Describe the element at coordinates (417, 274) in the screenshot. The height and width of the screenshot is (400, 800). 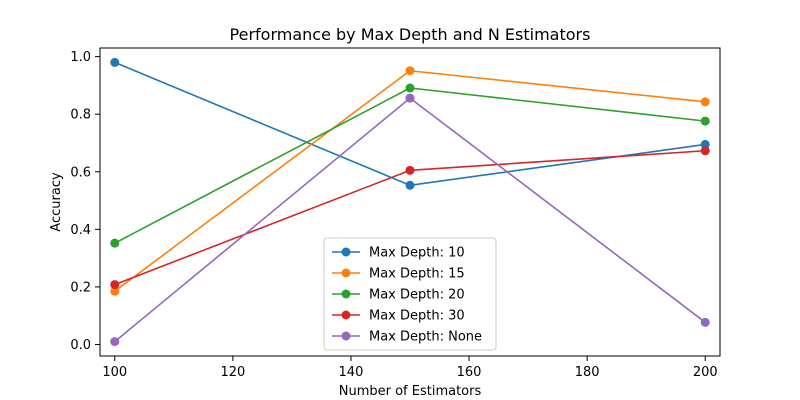
I see `legend-label: Max Depth: 15` at that location.